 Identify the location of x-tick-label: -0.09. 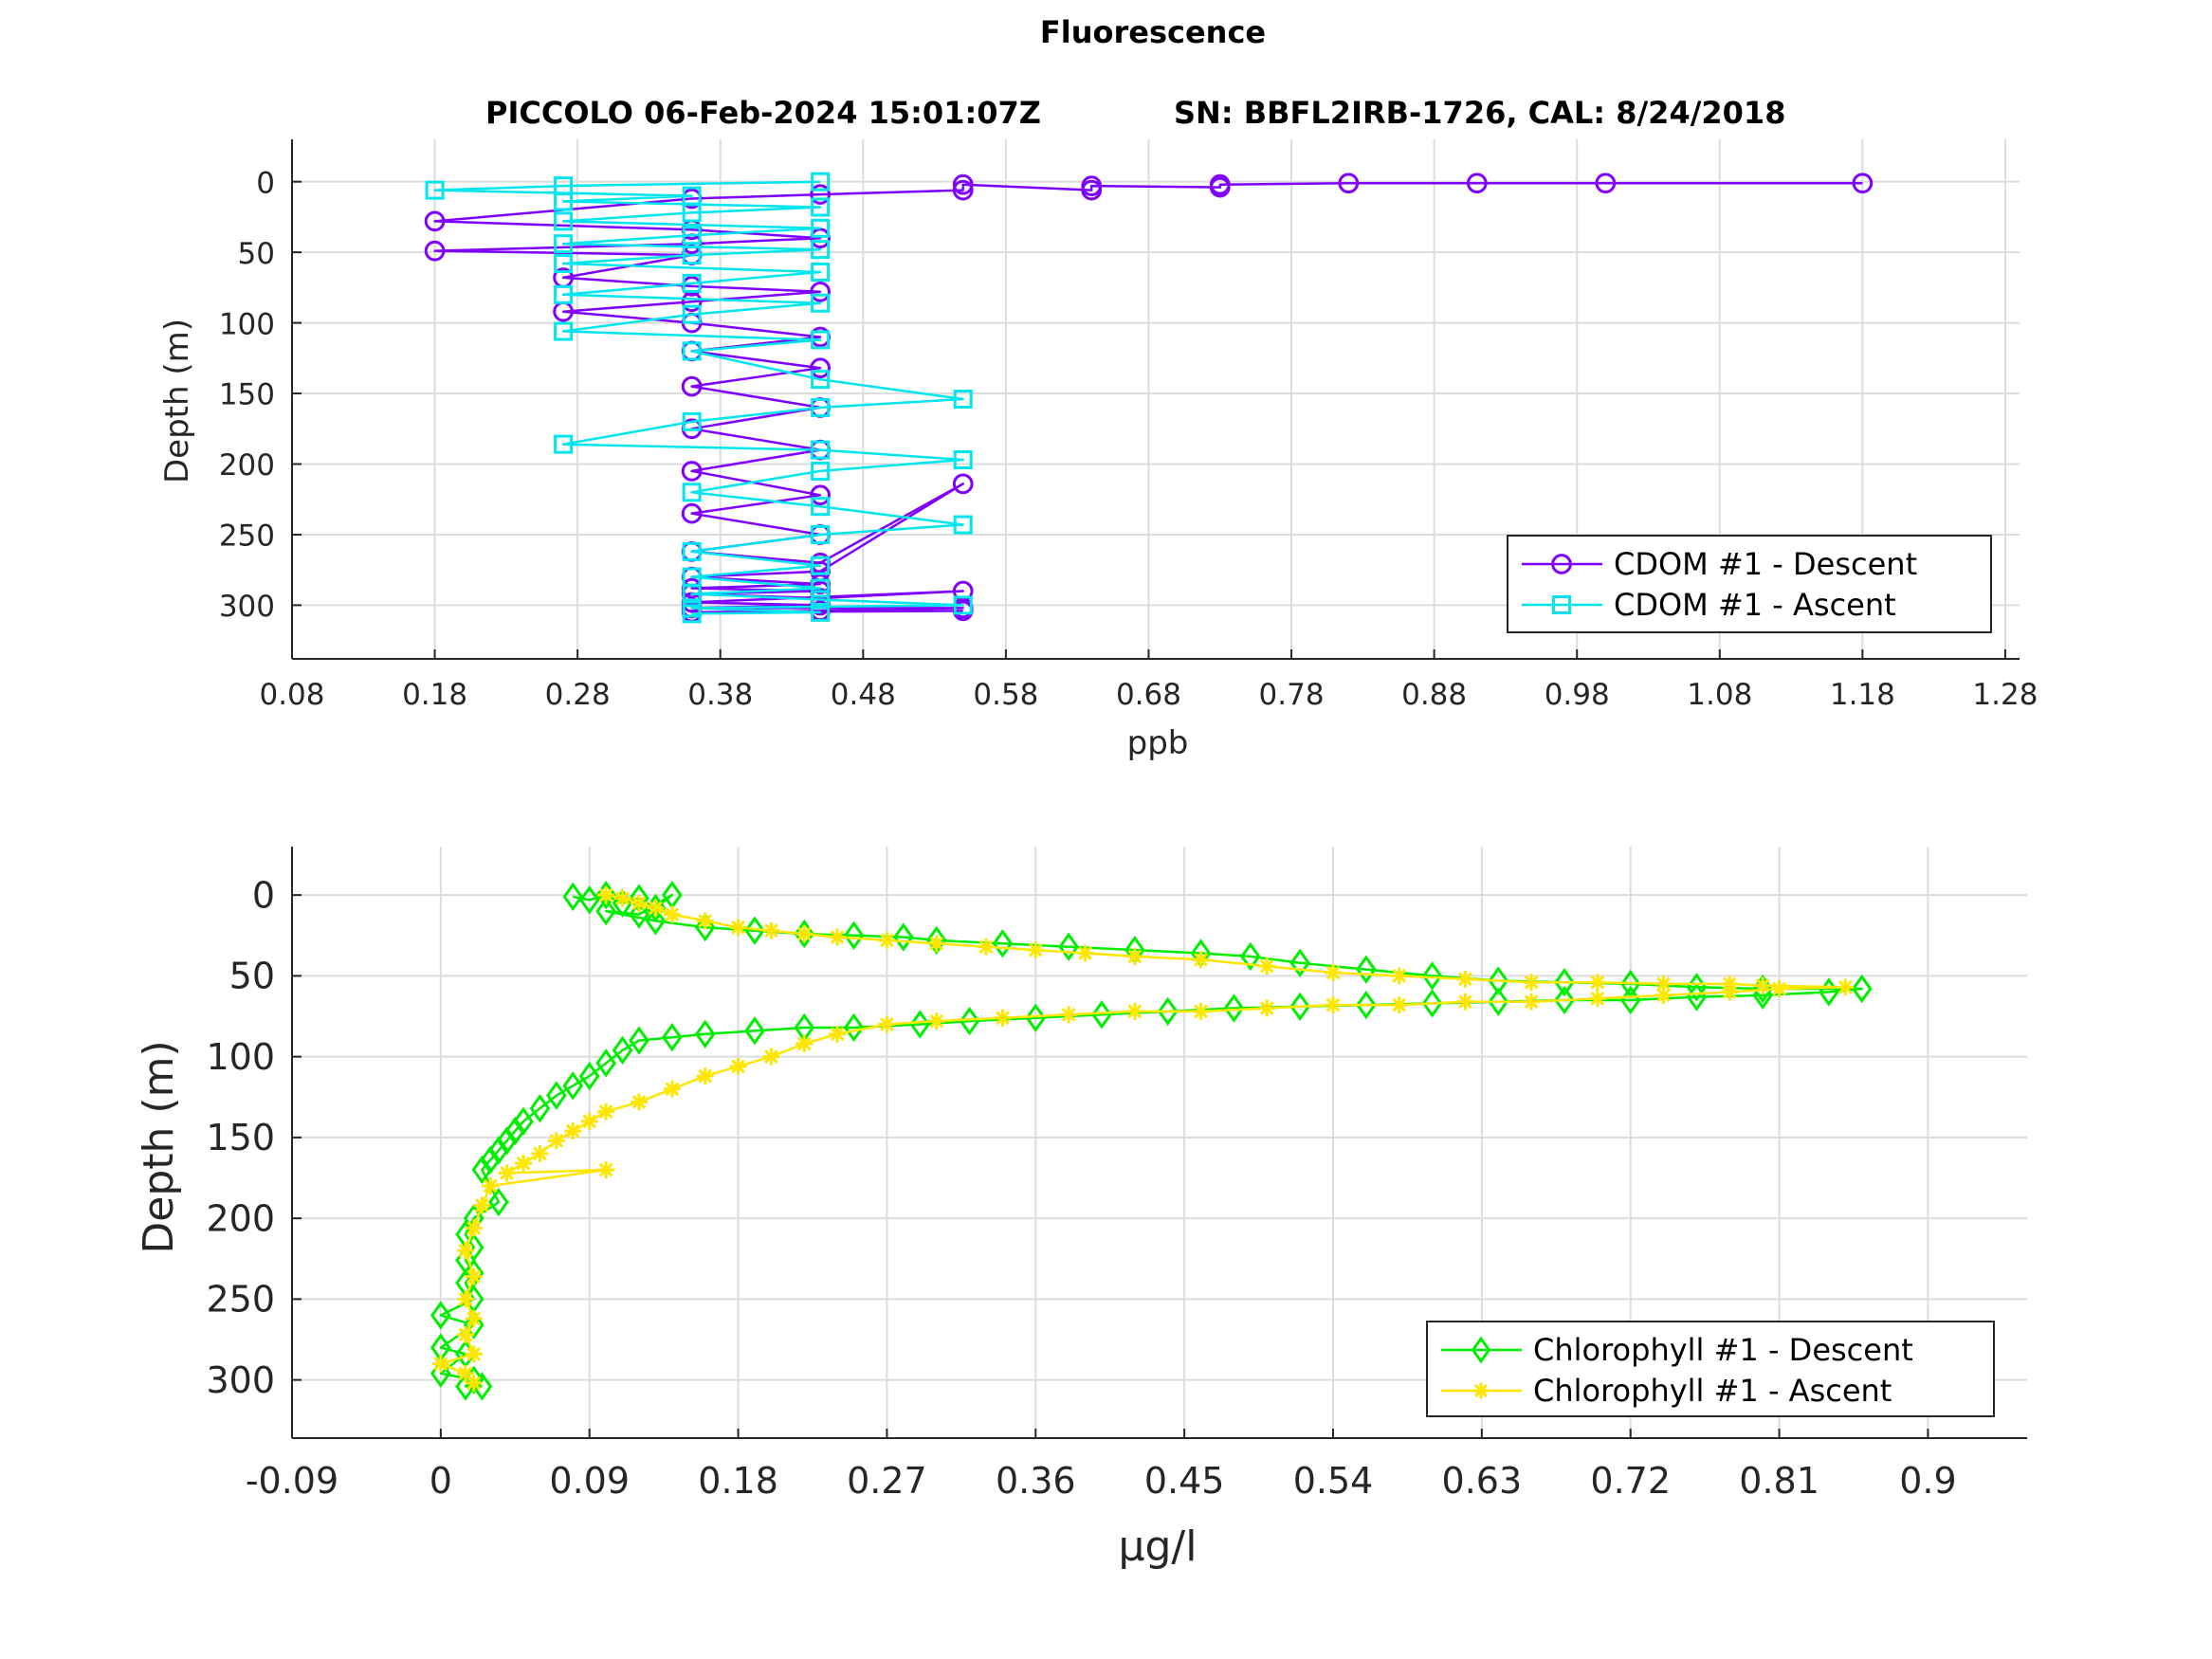
(292, 1481).